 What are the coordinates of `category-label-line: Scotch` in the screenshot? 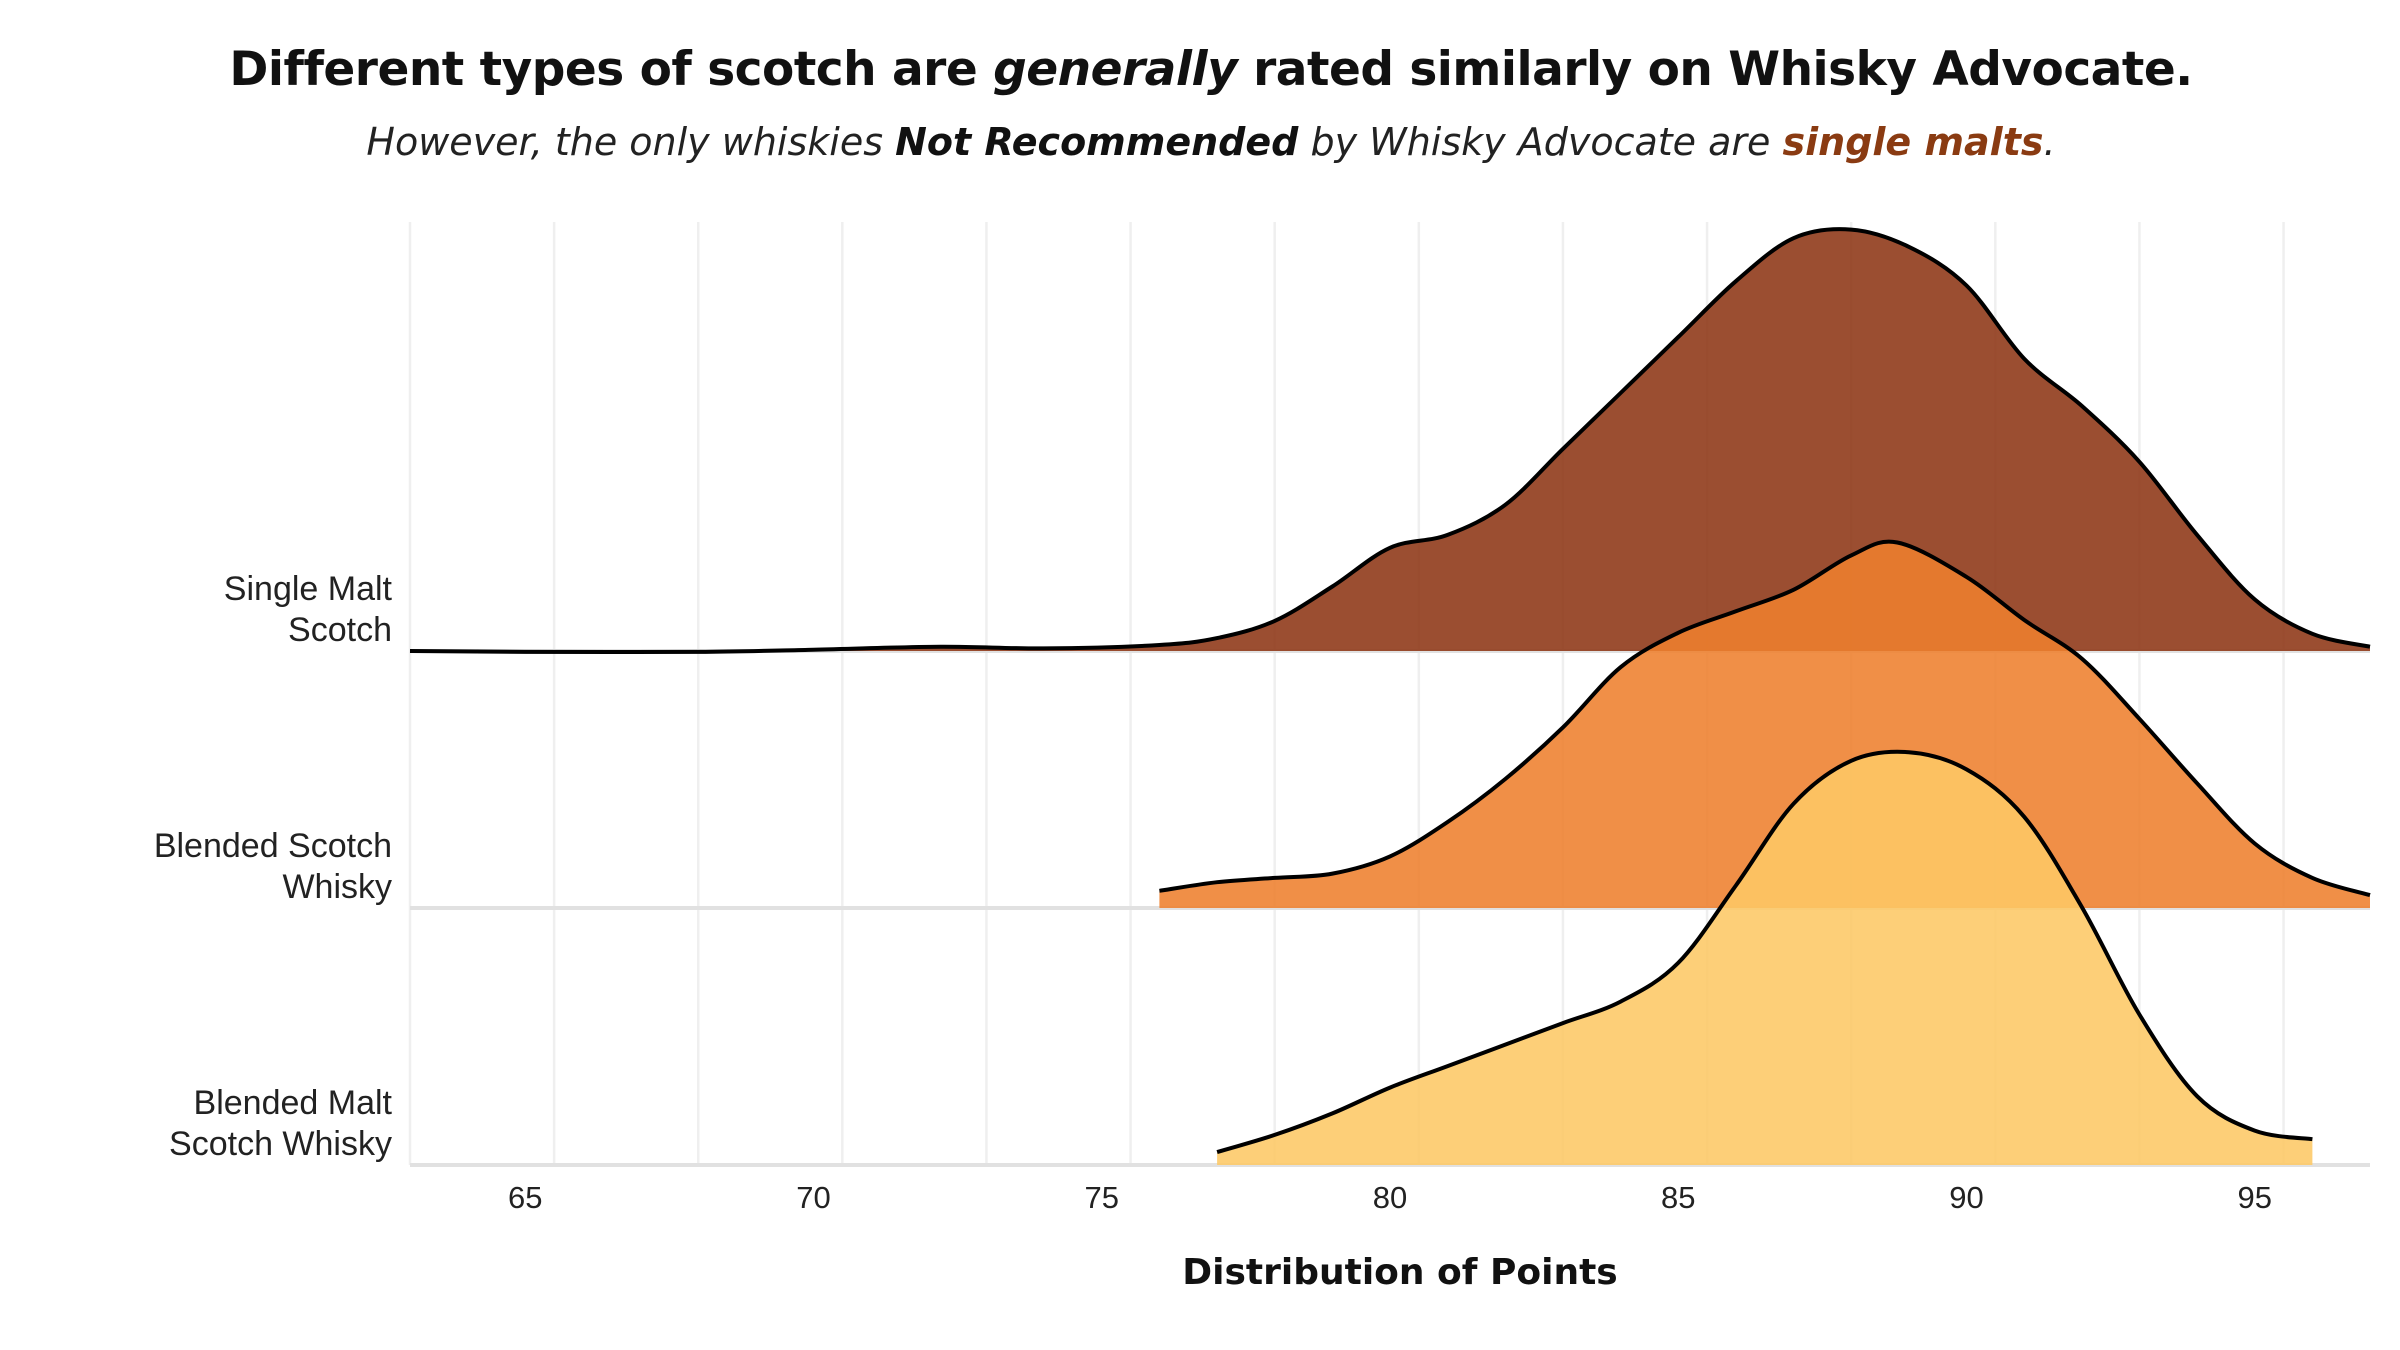 It's located at (340, 630).